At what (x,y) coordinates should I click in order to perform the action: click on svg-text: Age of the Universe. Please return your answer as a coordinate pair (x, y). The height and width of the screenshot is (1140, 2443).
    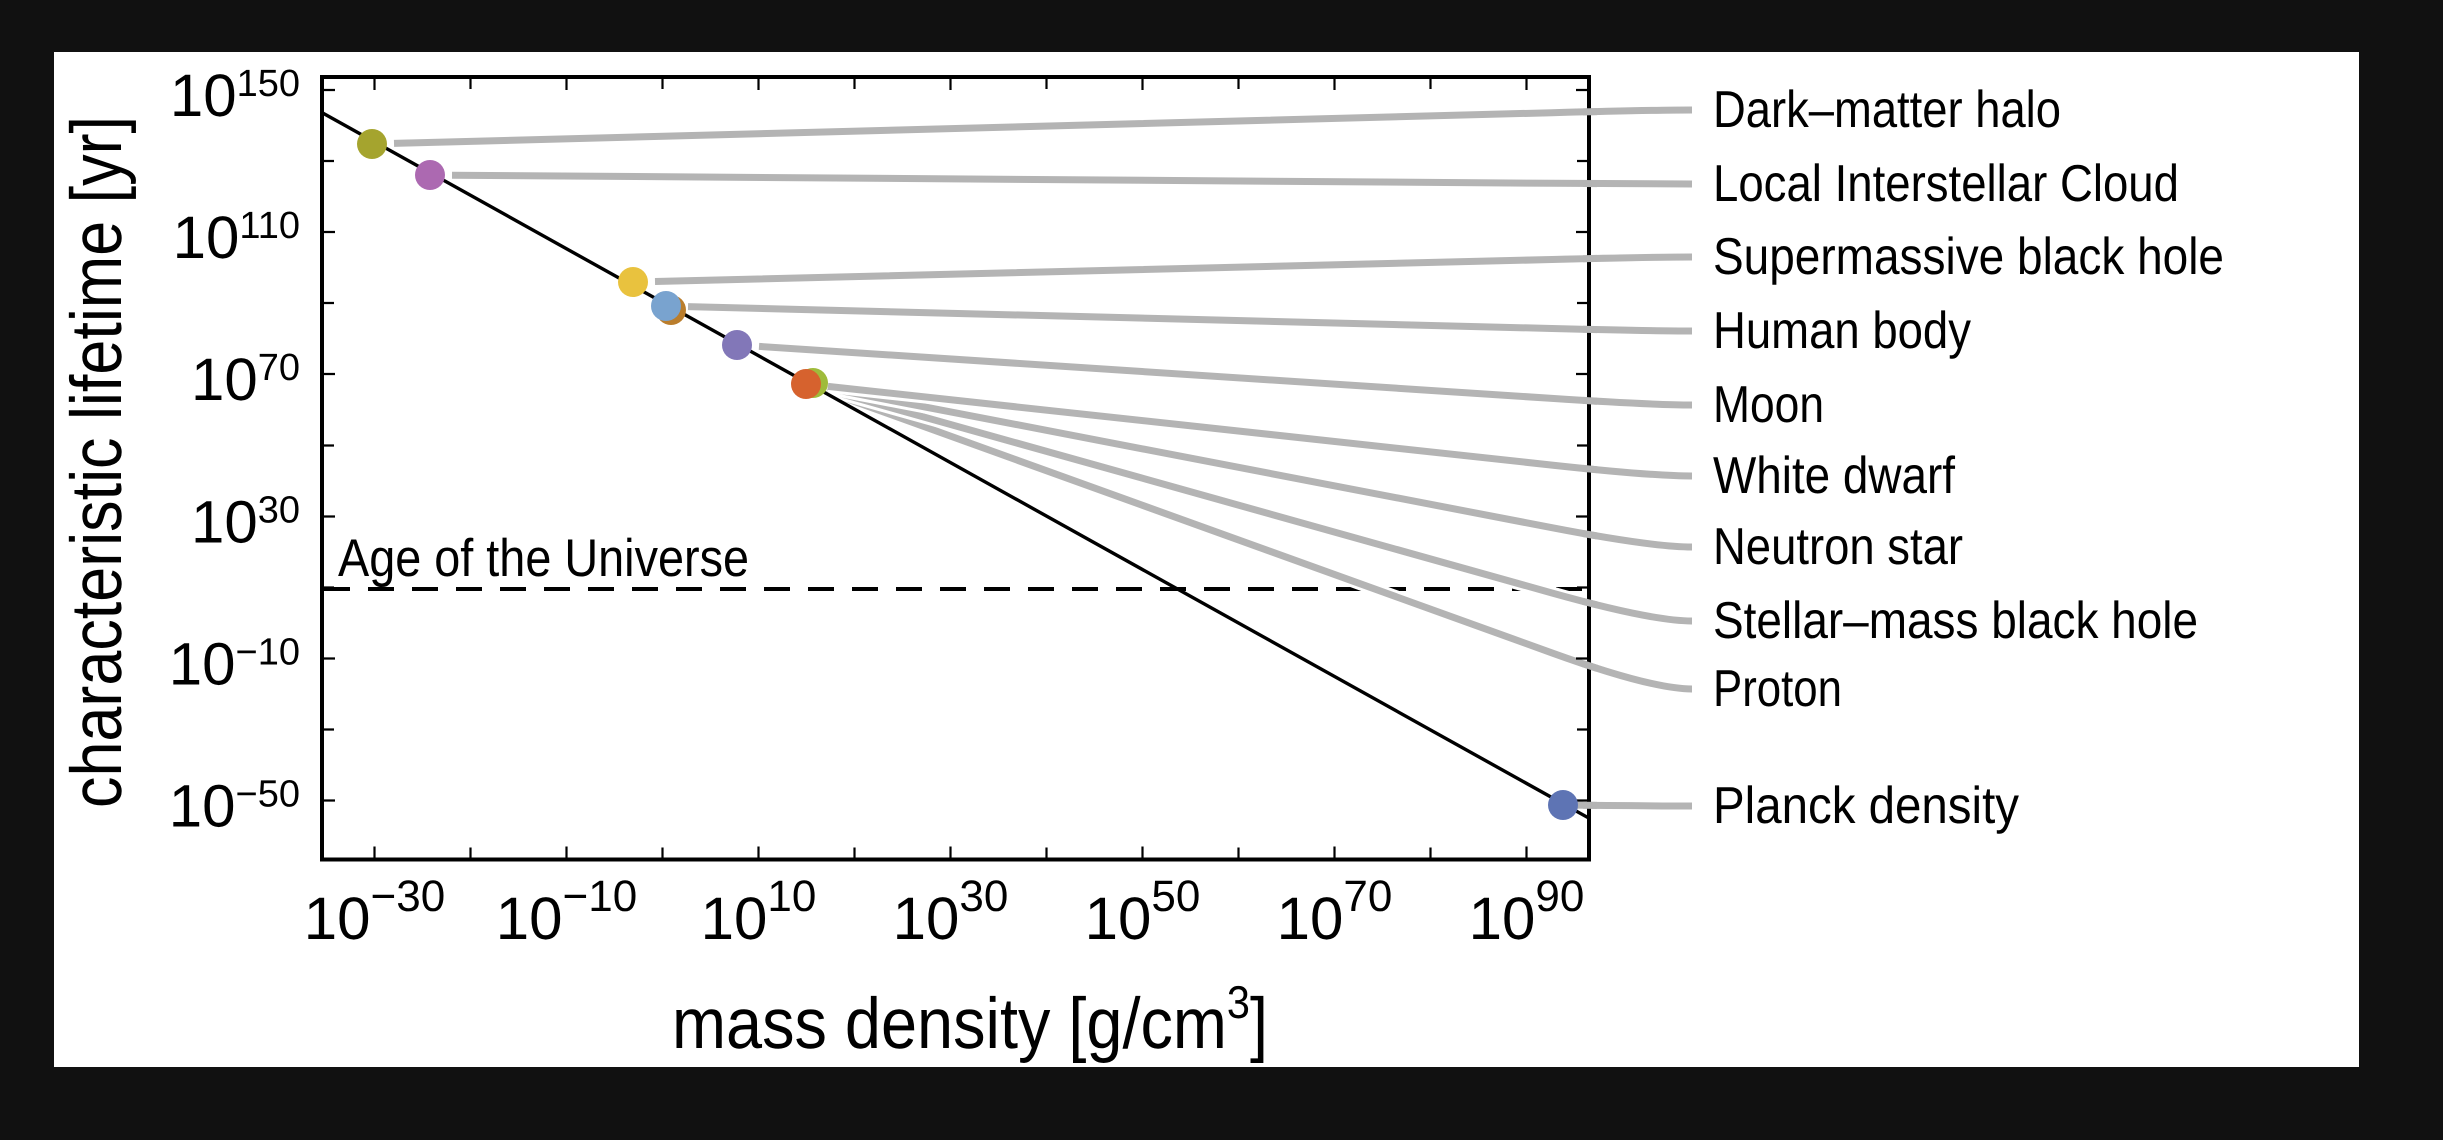
    Looking at the image, I should click on (543, 558).